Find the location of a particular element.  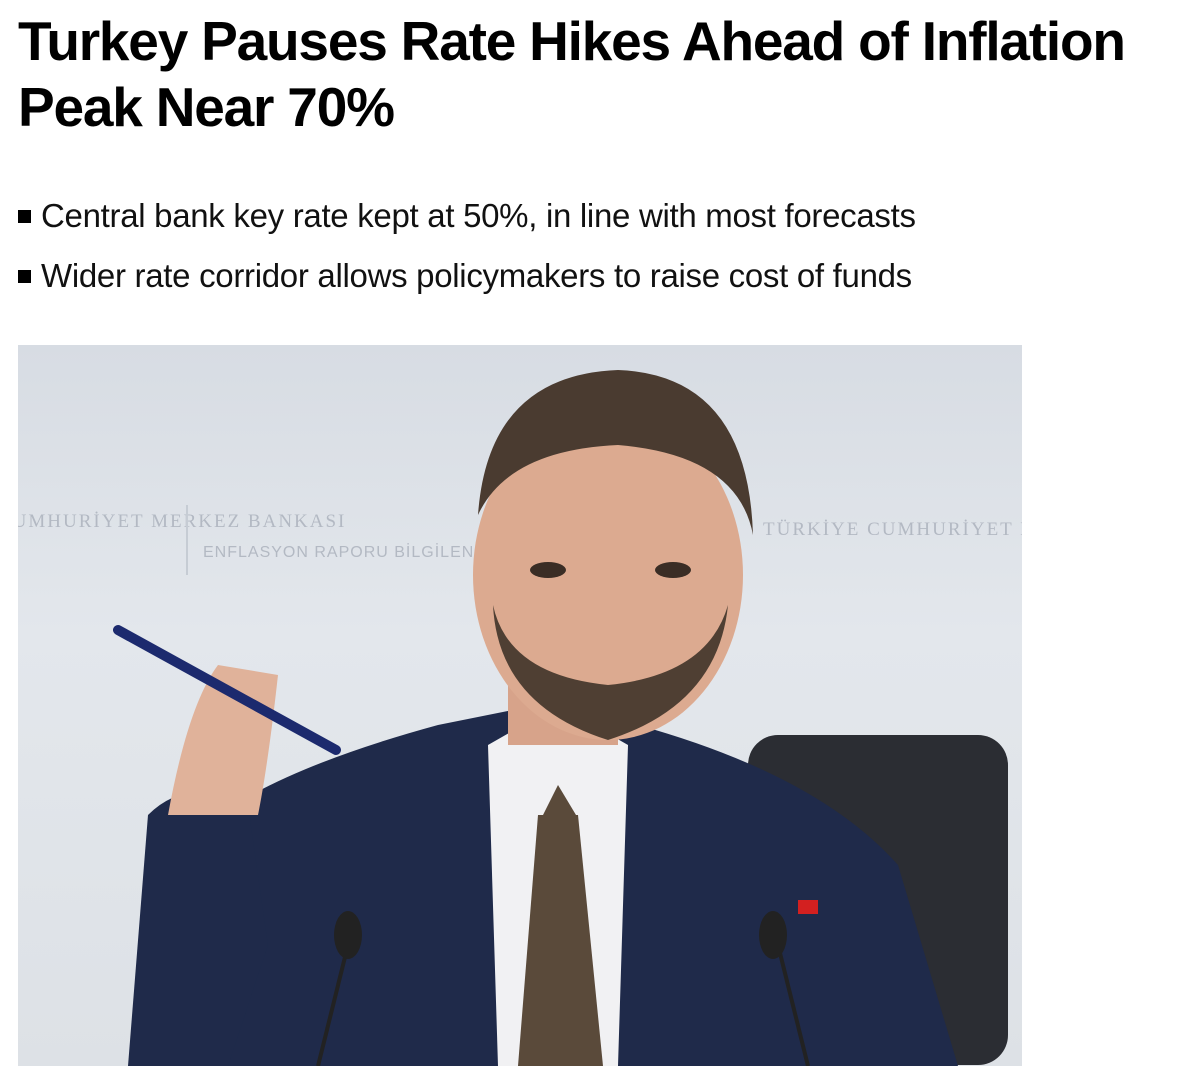

microphone-right is located at coordinates (773, 935).